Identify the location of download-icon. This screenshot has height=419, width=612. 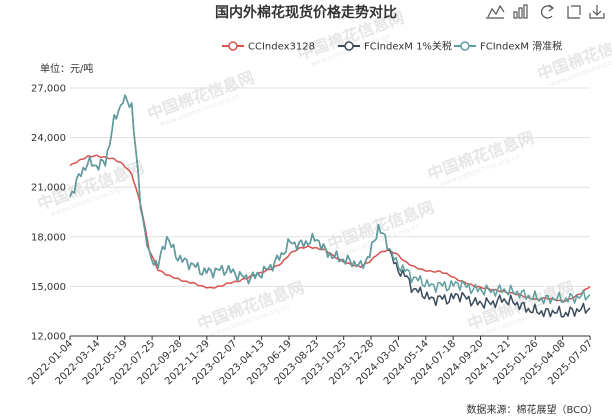
(597, 12).